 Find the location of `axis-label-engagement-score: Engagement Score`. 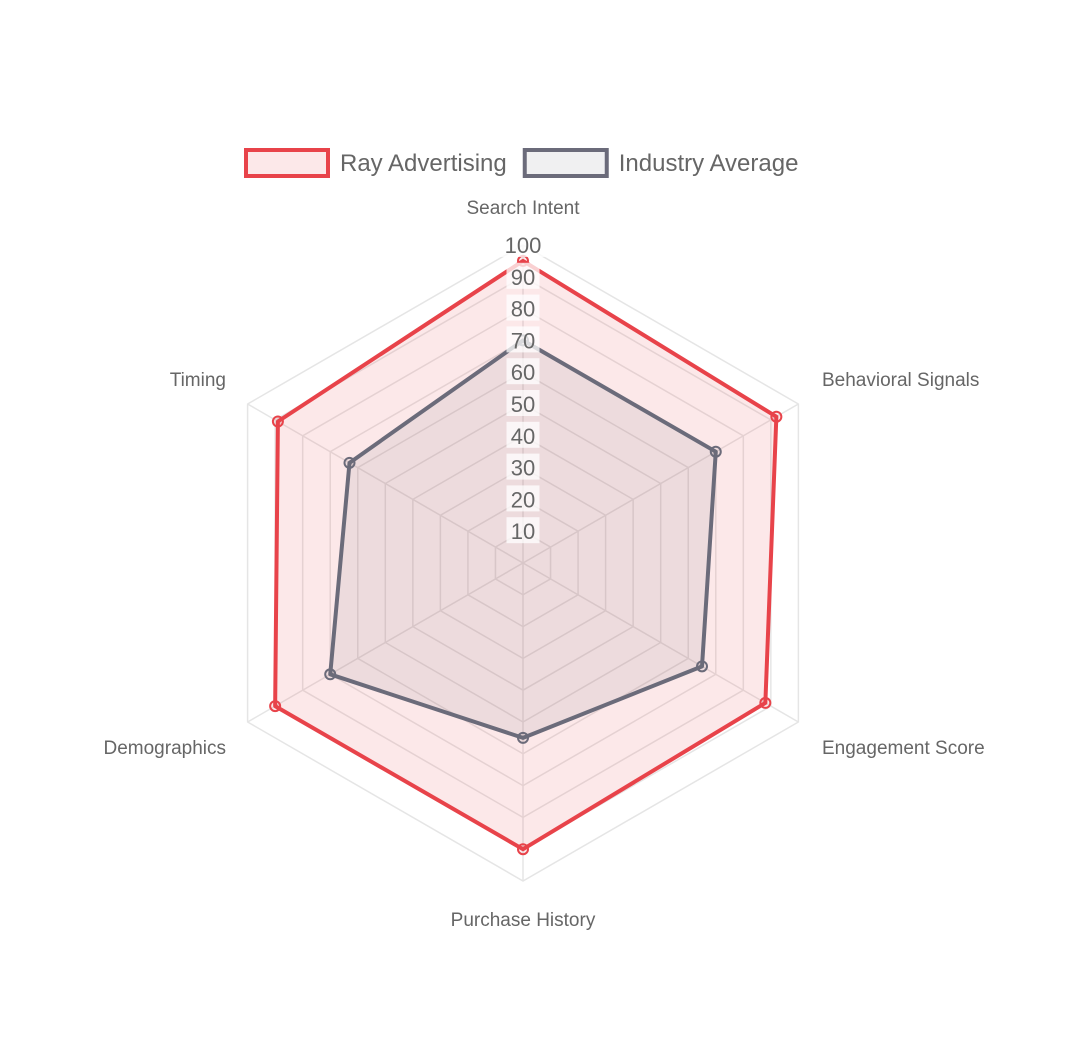

axis-label-engagement-score: Engagement Score is located at coordinates (903, 748).